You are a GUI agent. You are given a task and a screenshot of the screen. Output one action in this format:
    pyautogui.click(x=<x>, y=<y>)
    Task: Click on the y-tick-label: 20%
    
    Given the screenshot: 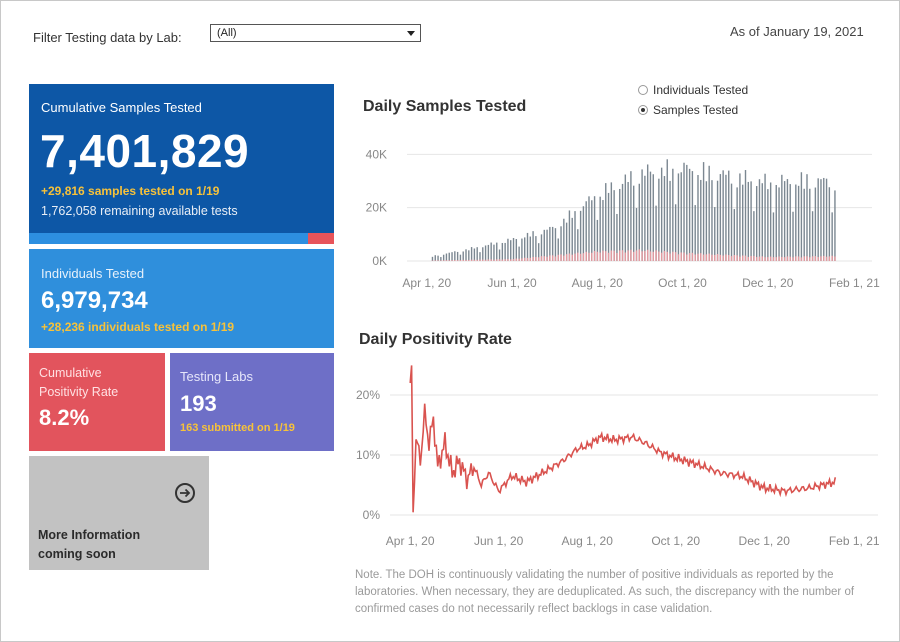 What is the action you would take?
    pyautogui.click(x=368, y=395)
    